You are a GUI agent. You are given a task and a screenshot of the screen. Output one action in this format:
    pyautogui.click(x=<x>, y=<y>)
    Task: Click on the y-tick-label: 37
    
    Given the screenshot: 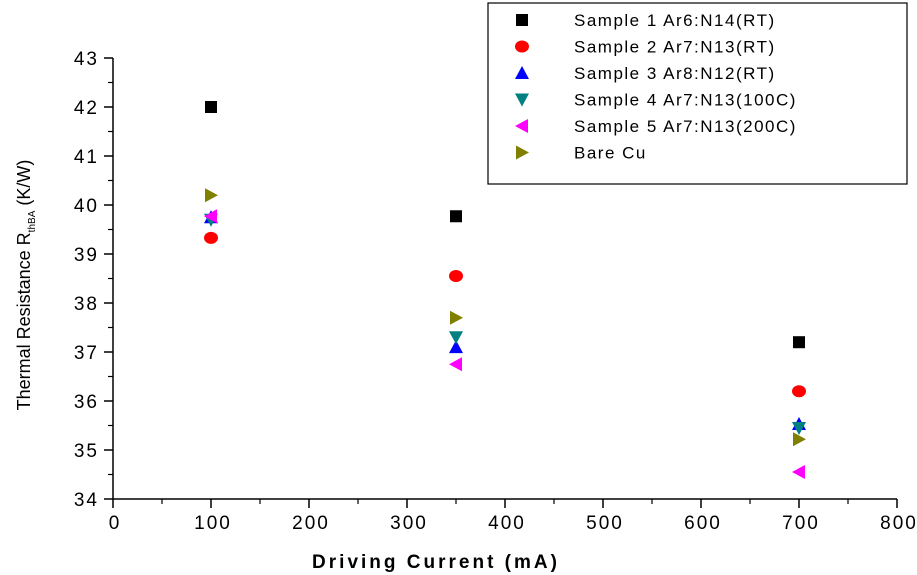 What is the action you would take?
    pyautogui.click(x=86, y=353)
    